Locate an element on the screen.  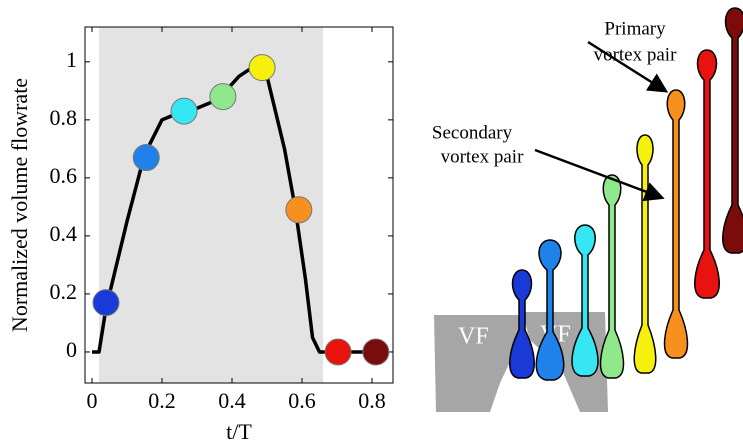
y-tick-label: 0.4 is located at coordinates (64, 233).